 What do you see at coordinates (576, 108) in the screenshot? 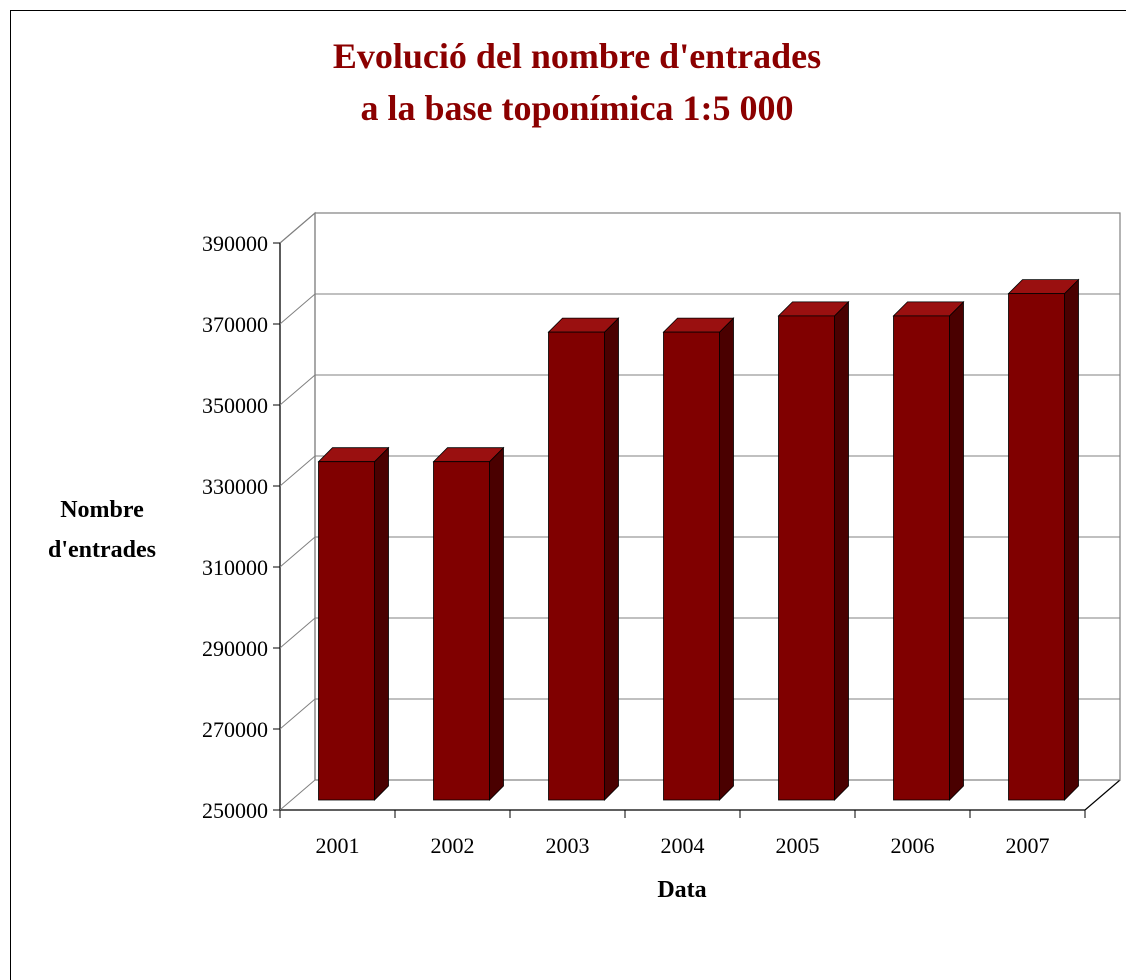
I see `chart-title-line-2: a la base toponímica 1:5 000` at bounding box center [576, 108].